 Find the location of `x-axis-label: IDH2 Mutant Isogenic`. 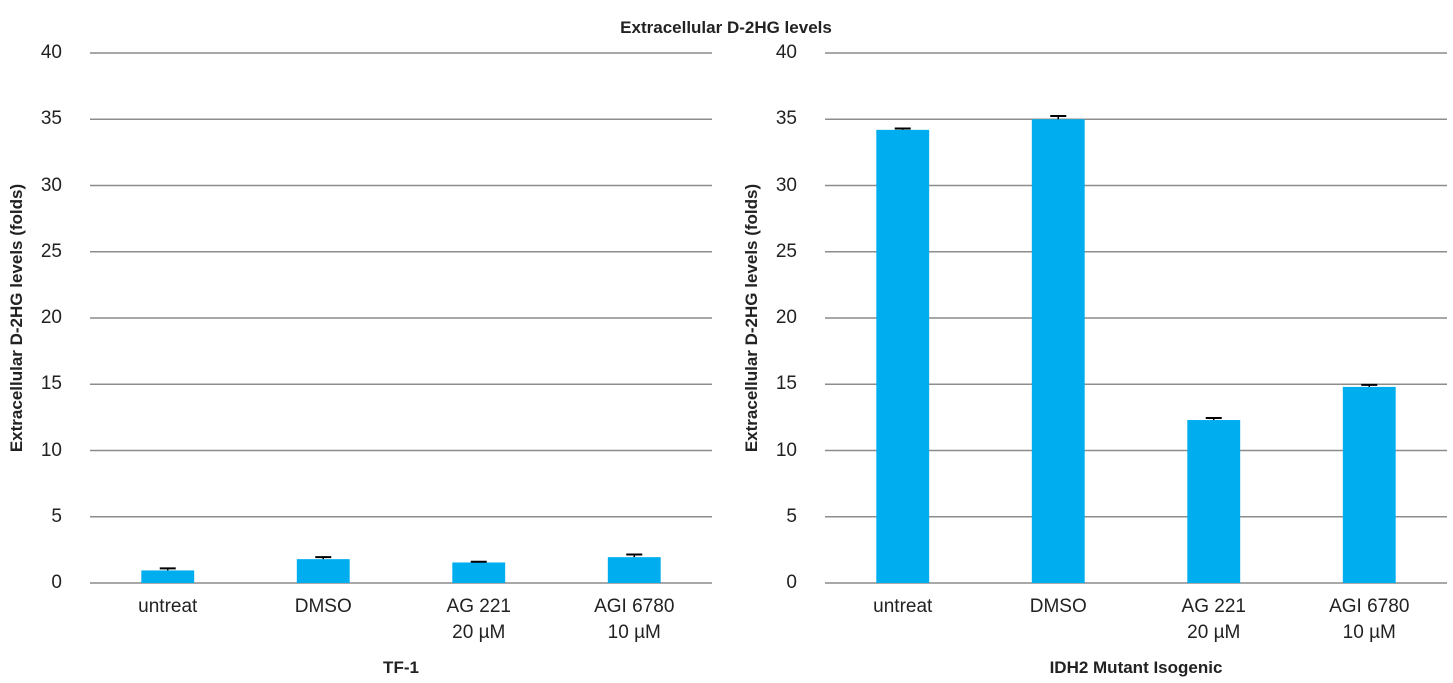

x-axis-label: IDH2 Mutant Isogenic is located at coordinates (1136, 667).